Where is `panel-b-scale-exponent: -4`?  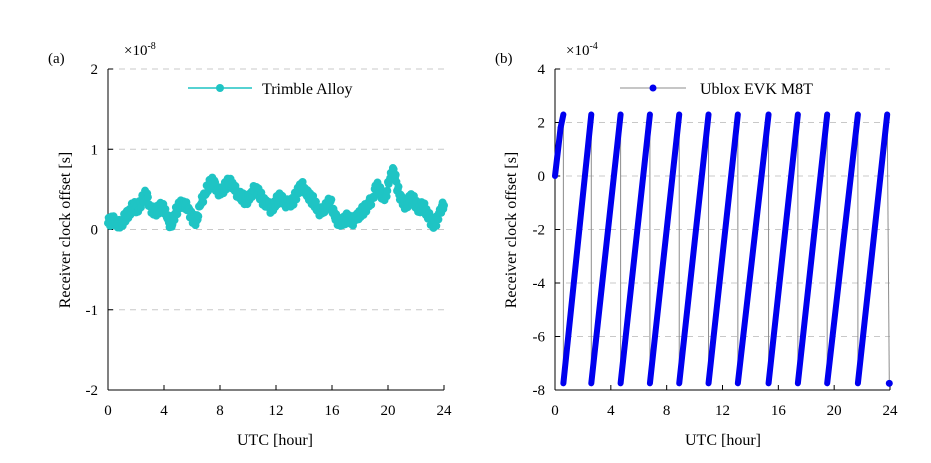
panel-b-scale-exponent: -4 is located at coordinates (593, 46).